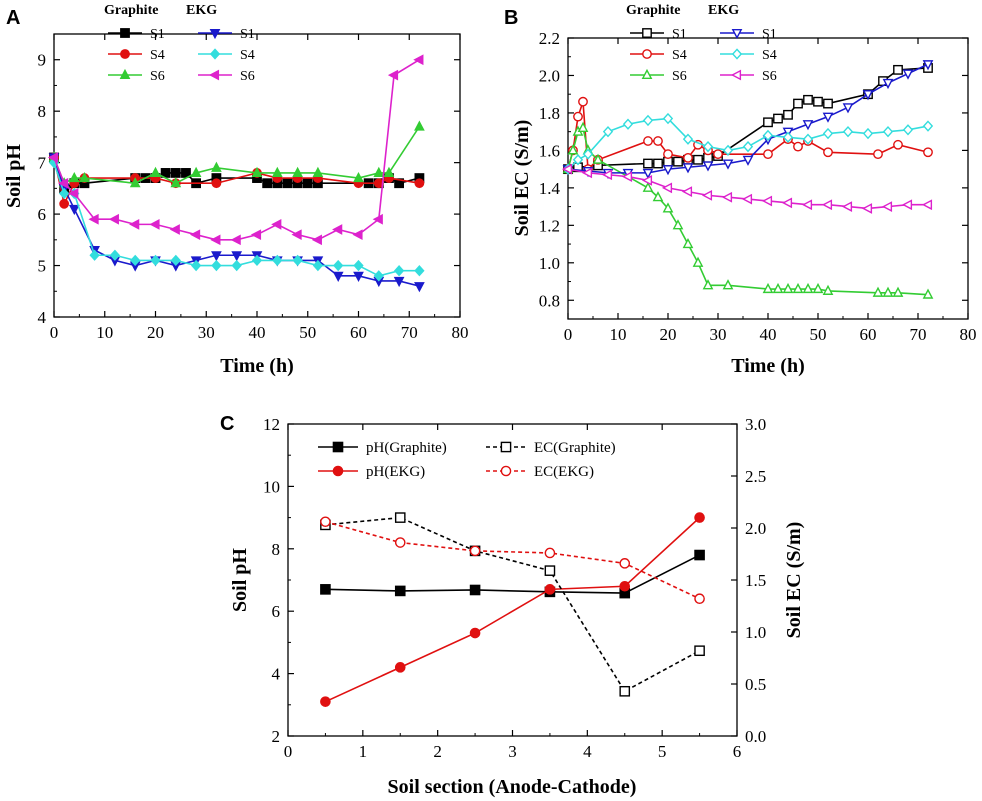  Describe the element at coordinates (42, 111) in the screenshot. I see `y-tick-label: 8` at that location.